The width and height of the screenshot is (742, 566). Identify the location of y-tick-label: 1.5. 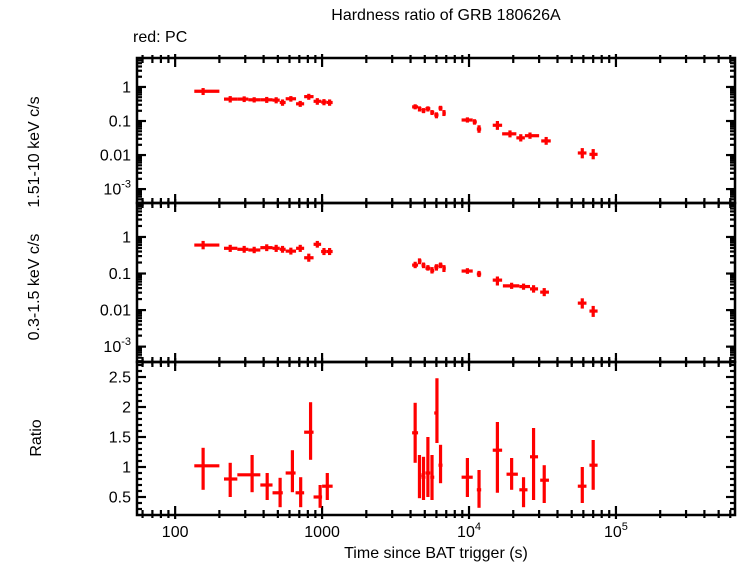
(120, 438).